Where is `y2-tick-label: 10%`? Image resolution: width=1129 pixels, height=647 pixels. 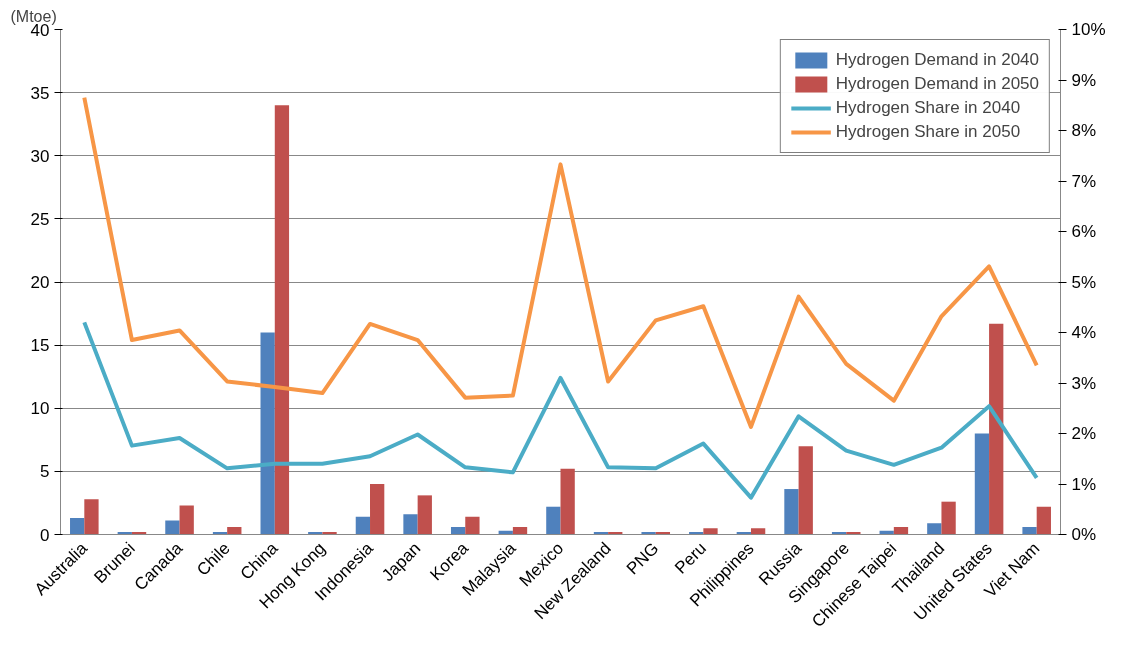 y2-tick-label: 10% is located at coordinates (1088, 29).